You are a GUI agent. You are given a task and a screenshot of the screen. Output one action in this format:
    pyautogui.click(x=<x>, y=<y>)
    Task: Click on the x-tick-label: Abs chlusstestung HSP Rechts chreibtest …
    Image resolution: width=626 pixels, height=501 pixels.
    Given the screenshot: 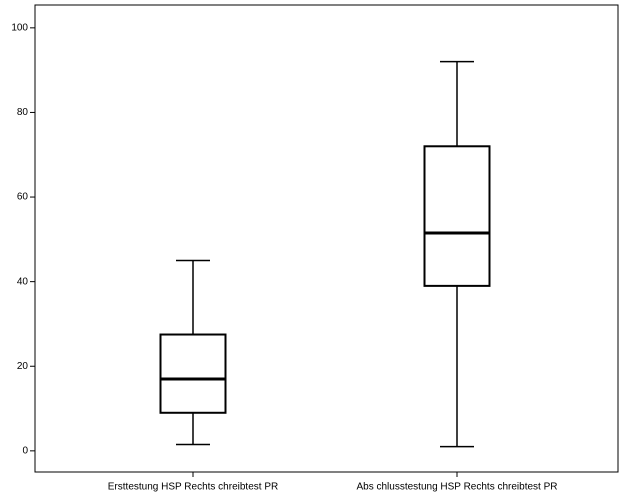 What is the action you would take?
    pyautogui.click(x=456, y=487)
    